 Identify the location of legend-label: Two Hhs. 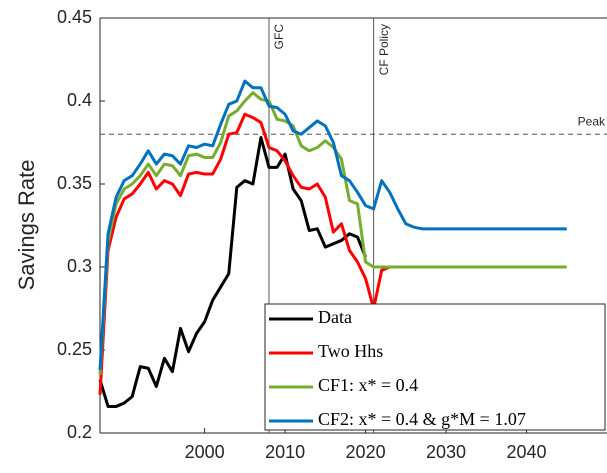
(350, 351).